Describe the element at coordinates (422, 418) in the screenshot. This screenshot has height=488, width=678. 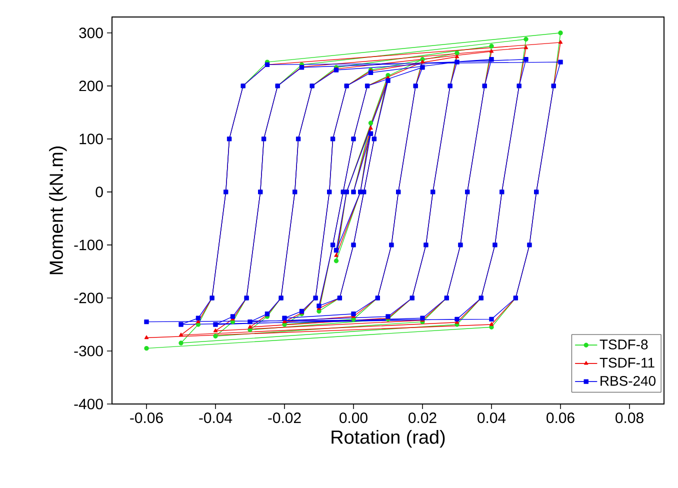
I see `x-tick-label: 0.02` at that location.